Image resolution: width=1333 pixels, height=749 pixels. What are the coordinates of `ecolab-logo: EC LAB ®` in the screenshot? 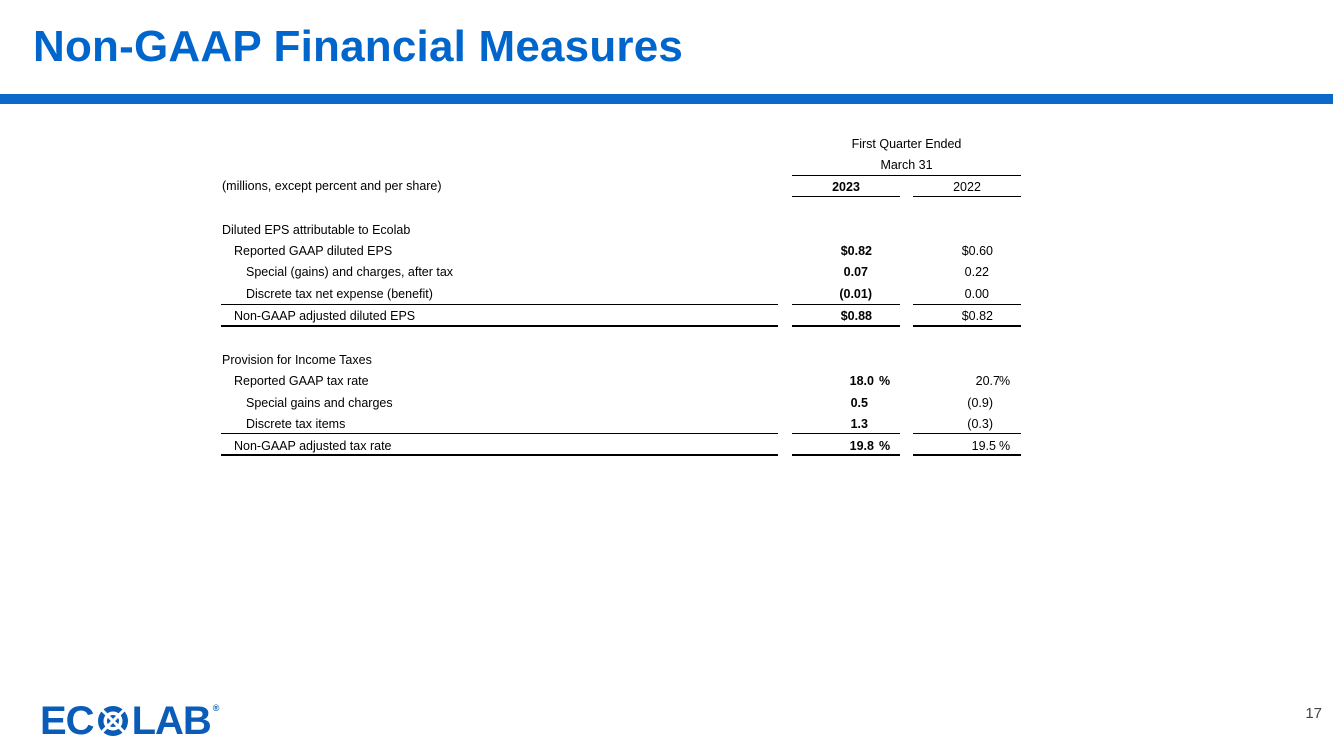 It's located at (130, 721).